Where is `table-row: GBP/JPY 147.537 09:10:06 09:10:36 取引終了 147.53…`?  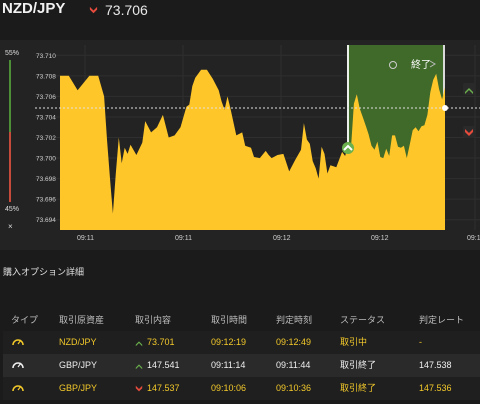 table-row: GBP/JPY 147.537 09:10:06 09:10:36 取引終了 147.53… is located at coordinates (241, 388).